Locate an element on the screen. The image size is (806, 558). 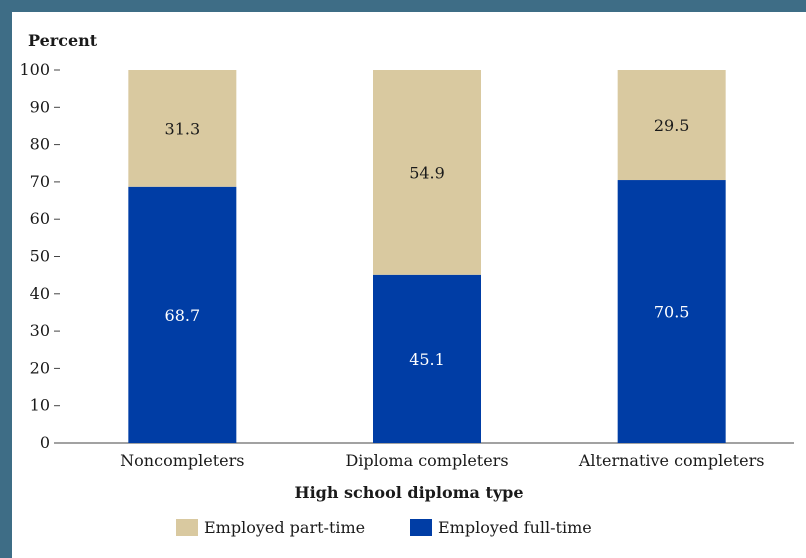
y-tick-label: 70 is located at coordinates (40, 181).